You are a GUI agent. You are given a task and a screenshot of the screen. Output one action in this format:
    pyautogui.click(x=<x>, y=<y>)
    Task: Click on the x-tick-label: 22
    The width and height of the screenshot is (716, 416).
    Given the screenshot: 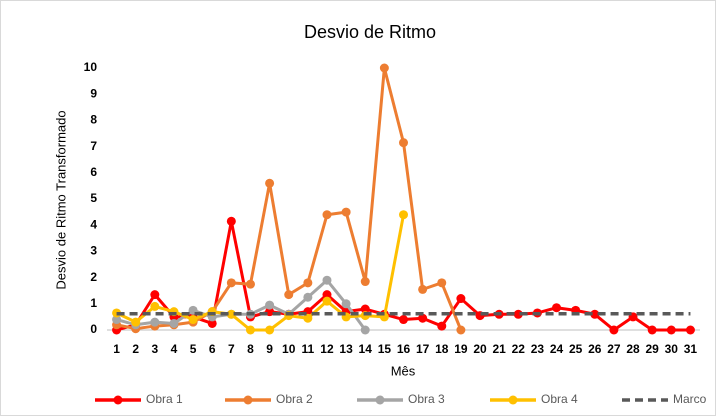 What is the action you would take?
    pyautogui.click(x=519, y=349)
    